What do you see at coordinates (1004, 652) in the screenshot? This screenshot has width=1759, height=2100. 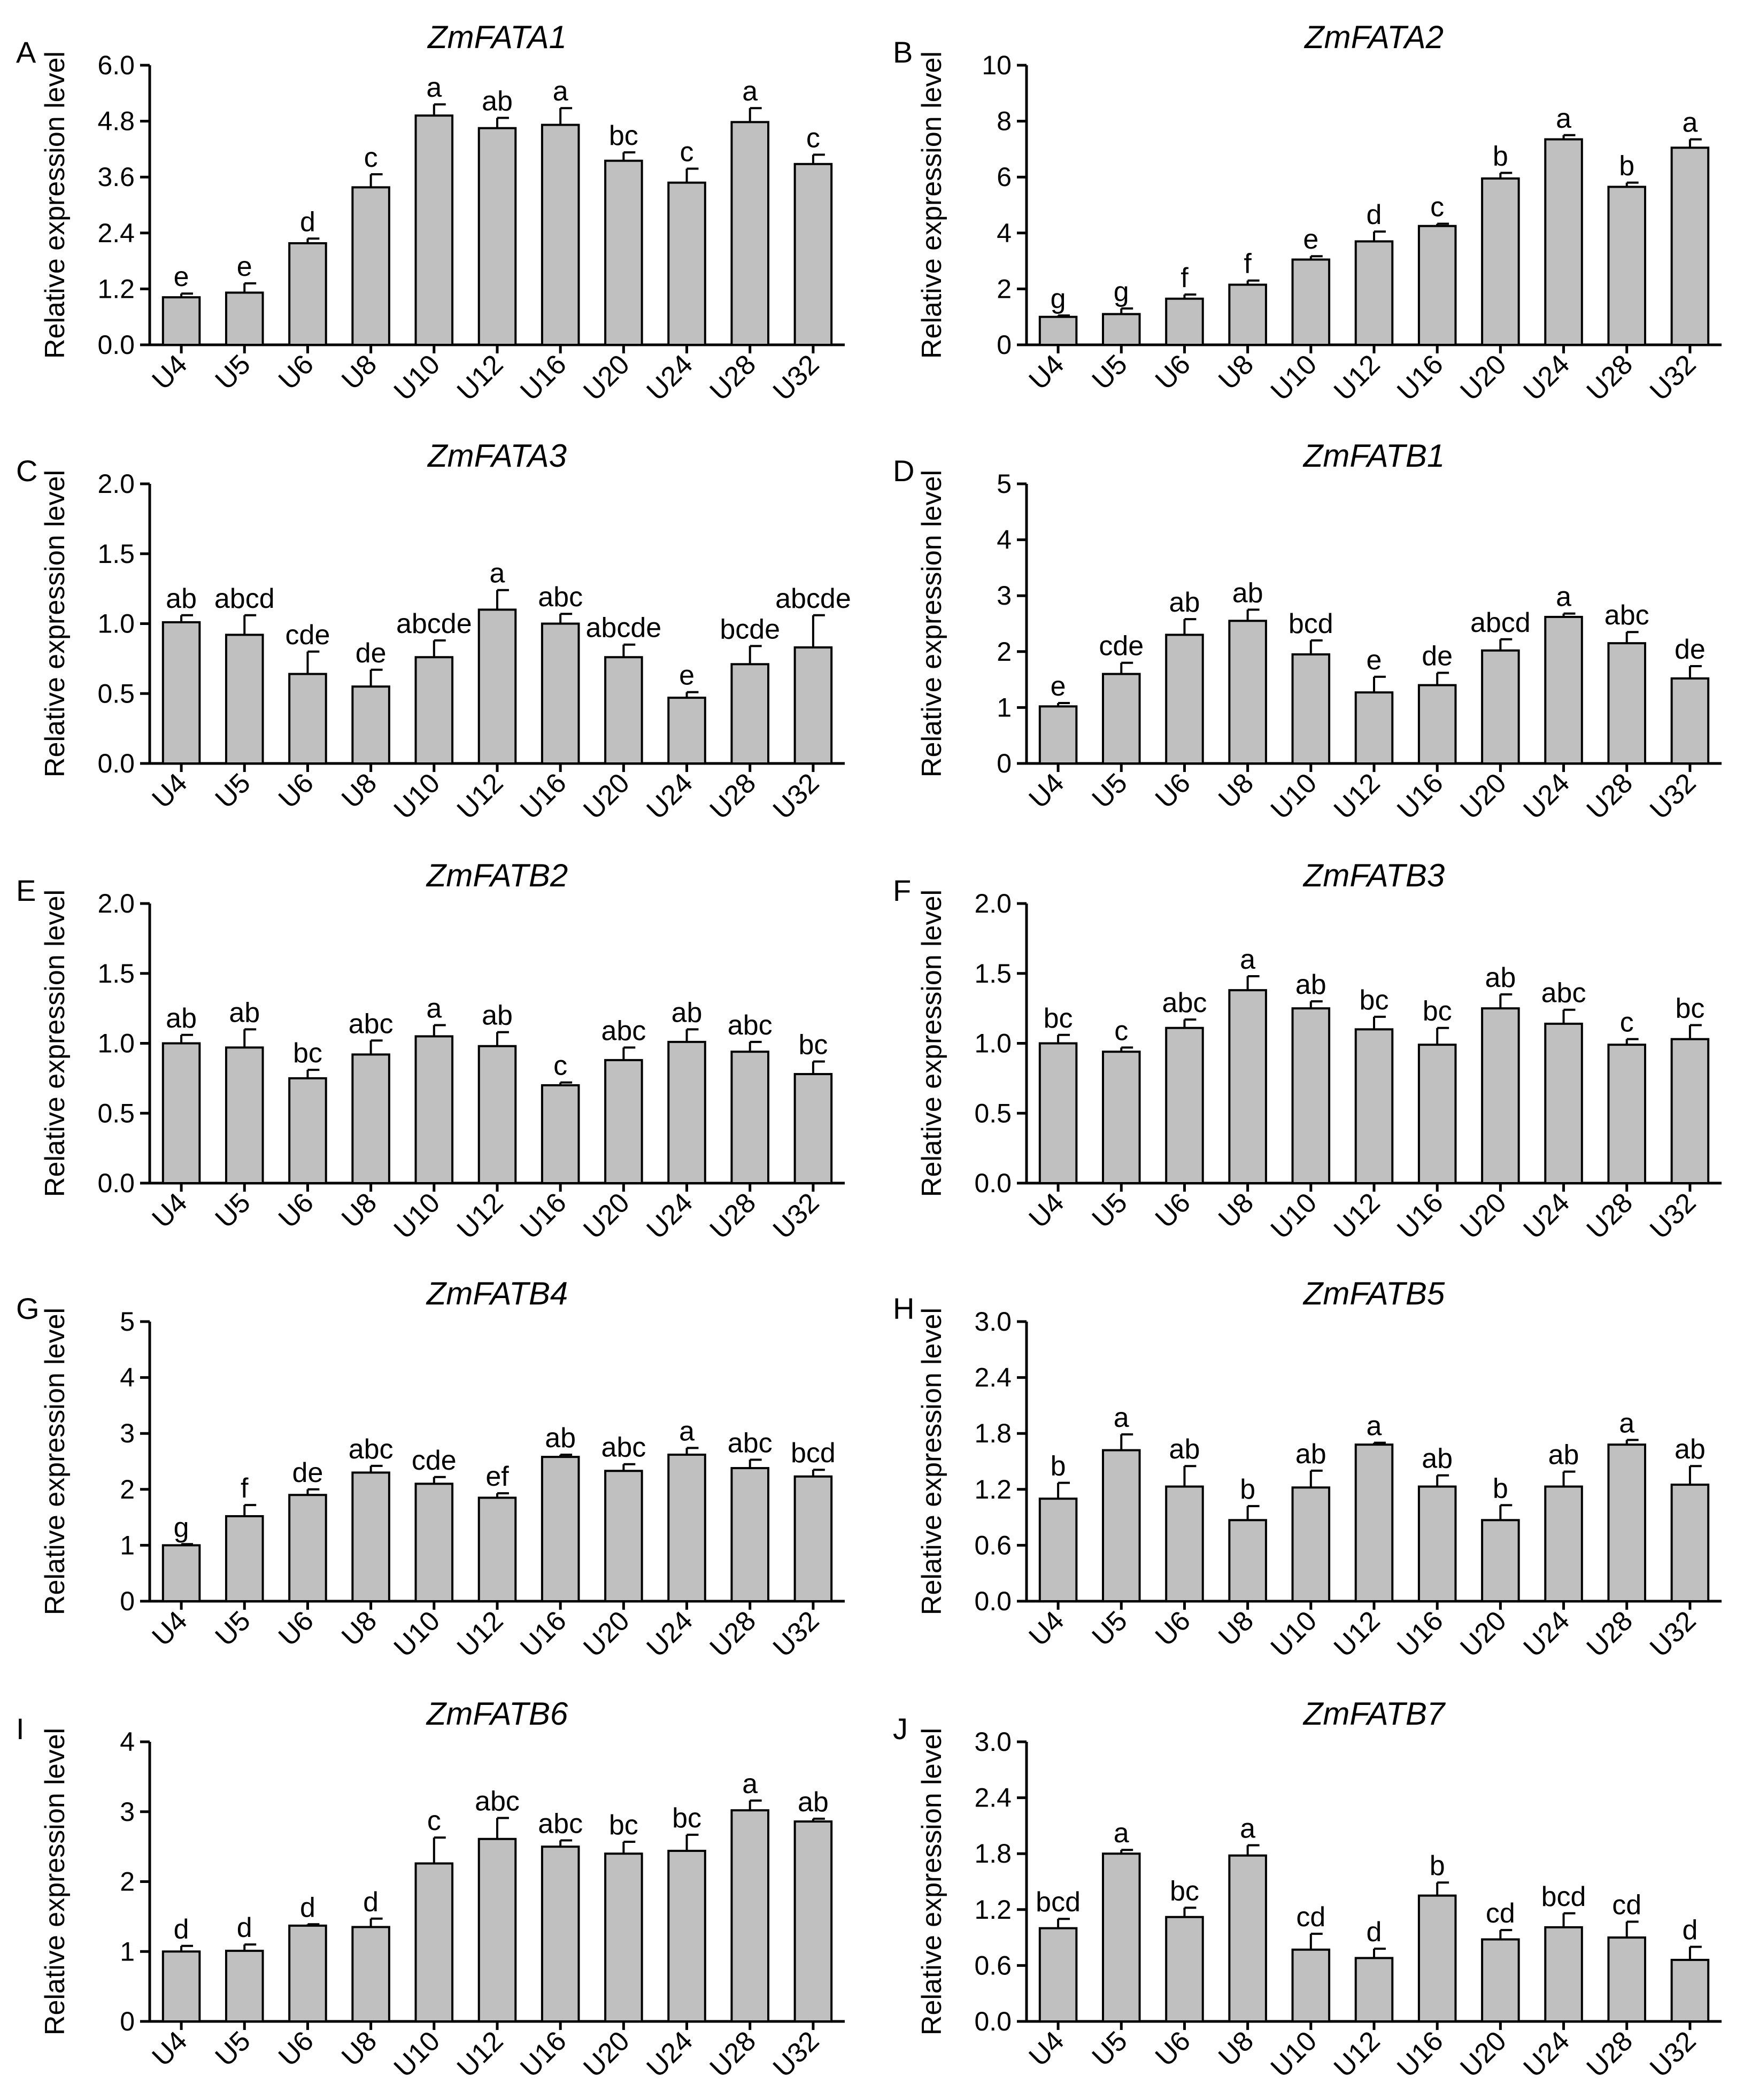 I see `y-tick-label: 2` at bounding box center [1004, 652].